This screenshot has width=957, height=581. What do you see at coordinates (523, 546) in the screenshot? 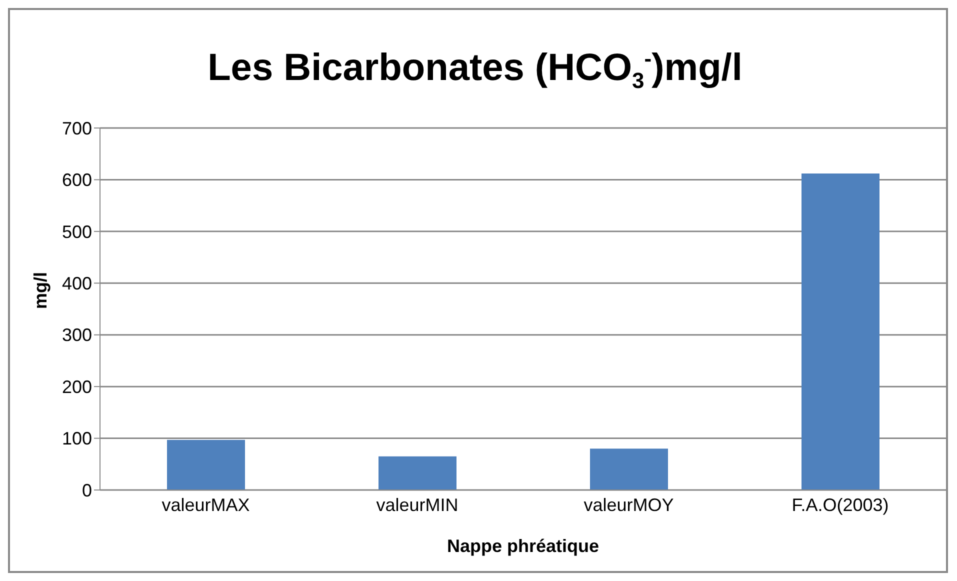
I see `x-axis-title: Nappe phréatique` at bounding box center [523, 546].